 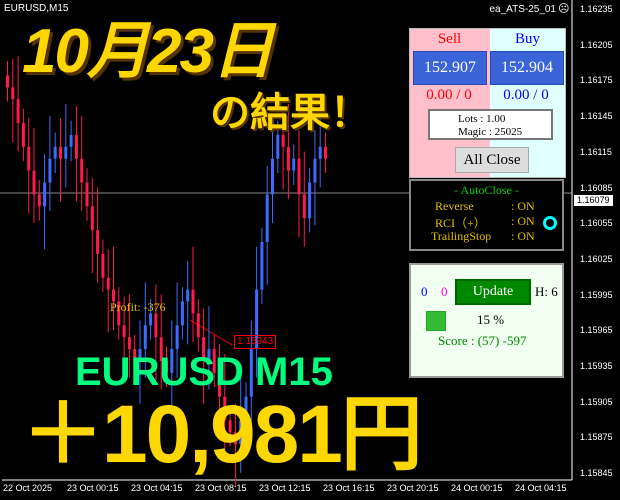 What do you see at coordinates (482, 340) in the screenshot?
I see `score-value: Score : (57) -597` at bounding box center [482, 340].